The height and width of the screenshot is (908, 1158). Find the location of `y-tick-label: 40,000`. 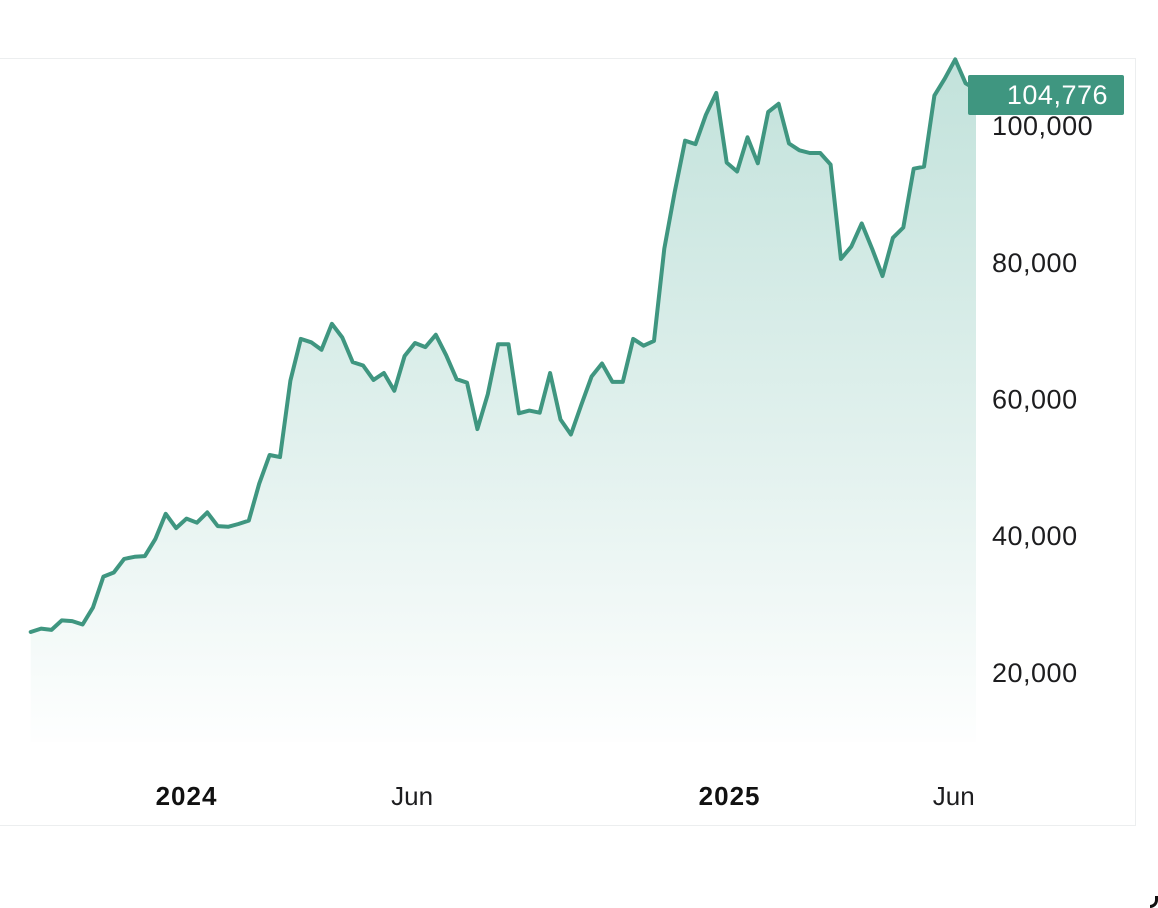

y-tick-label: 40,000 is located at coordinates (1035, 536).